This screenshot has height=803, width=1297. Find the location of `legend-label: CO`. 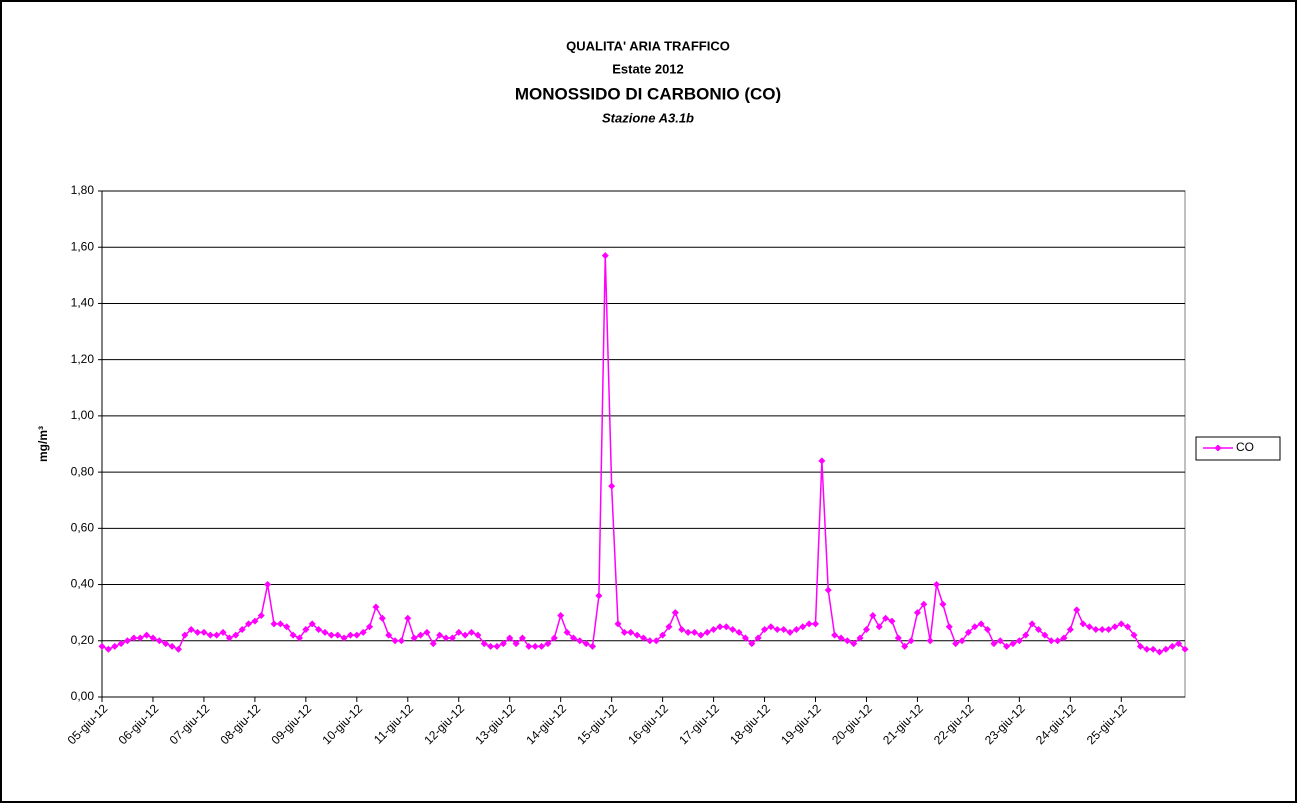

legend-label: CO is located at coordinates (1245, 447).